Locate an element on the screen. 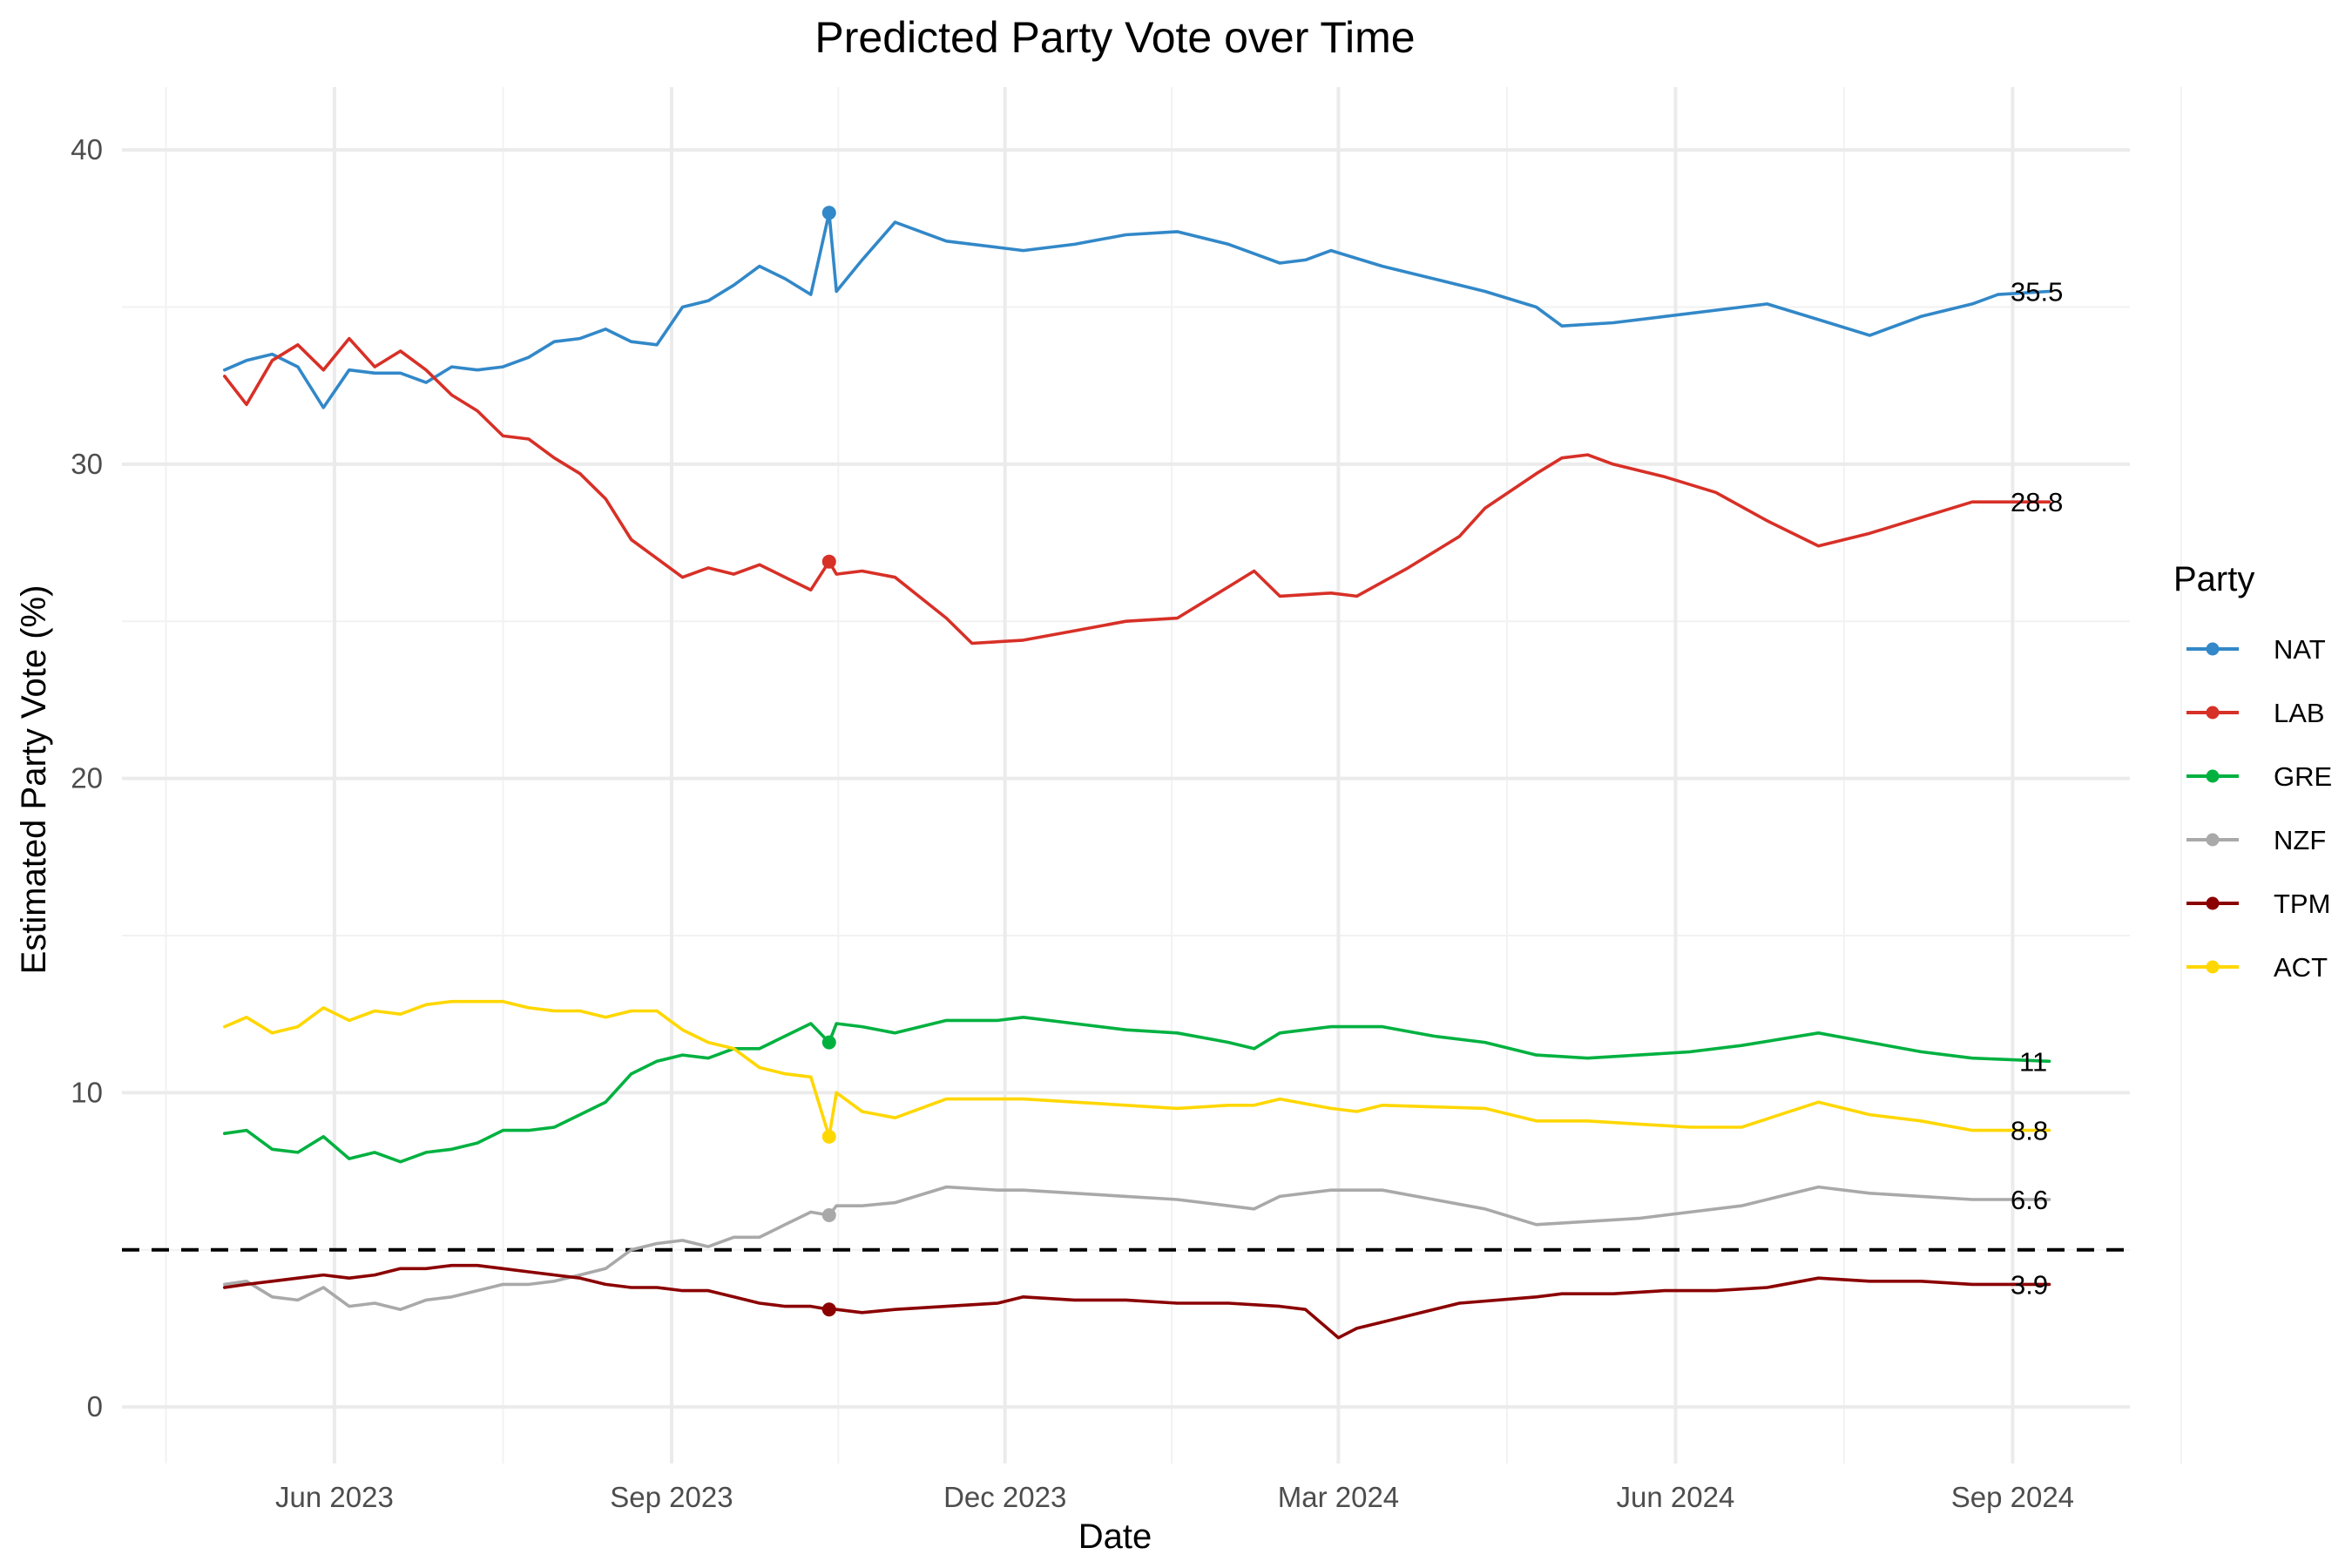 The width and height of the screenshot is (2352, 1568). legend-item-nzf: NZF is located at coordinates (2256, 840).